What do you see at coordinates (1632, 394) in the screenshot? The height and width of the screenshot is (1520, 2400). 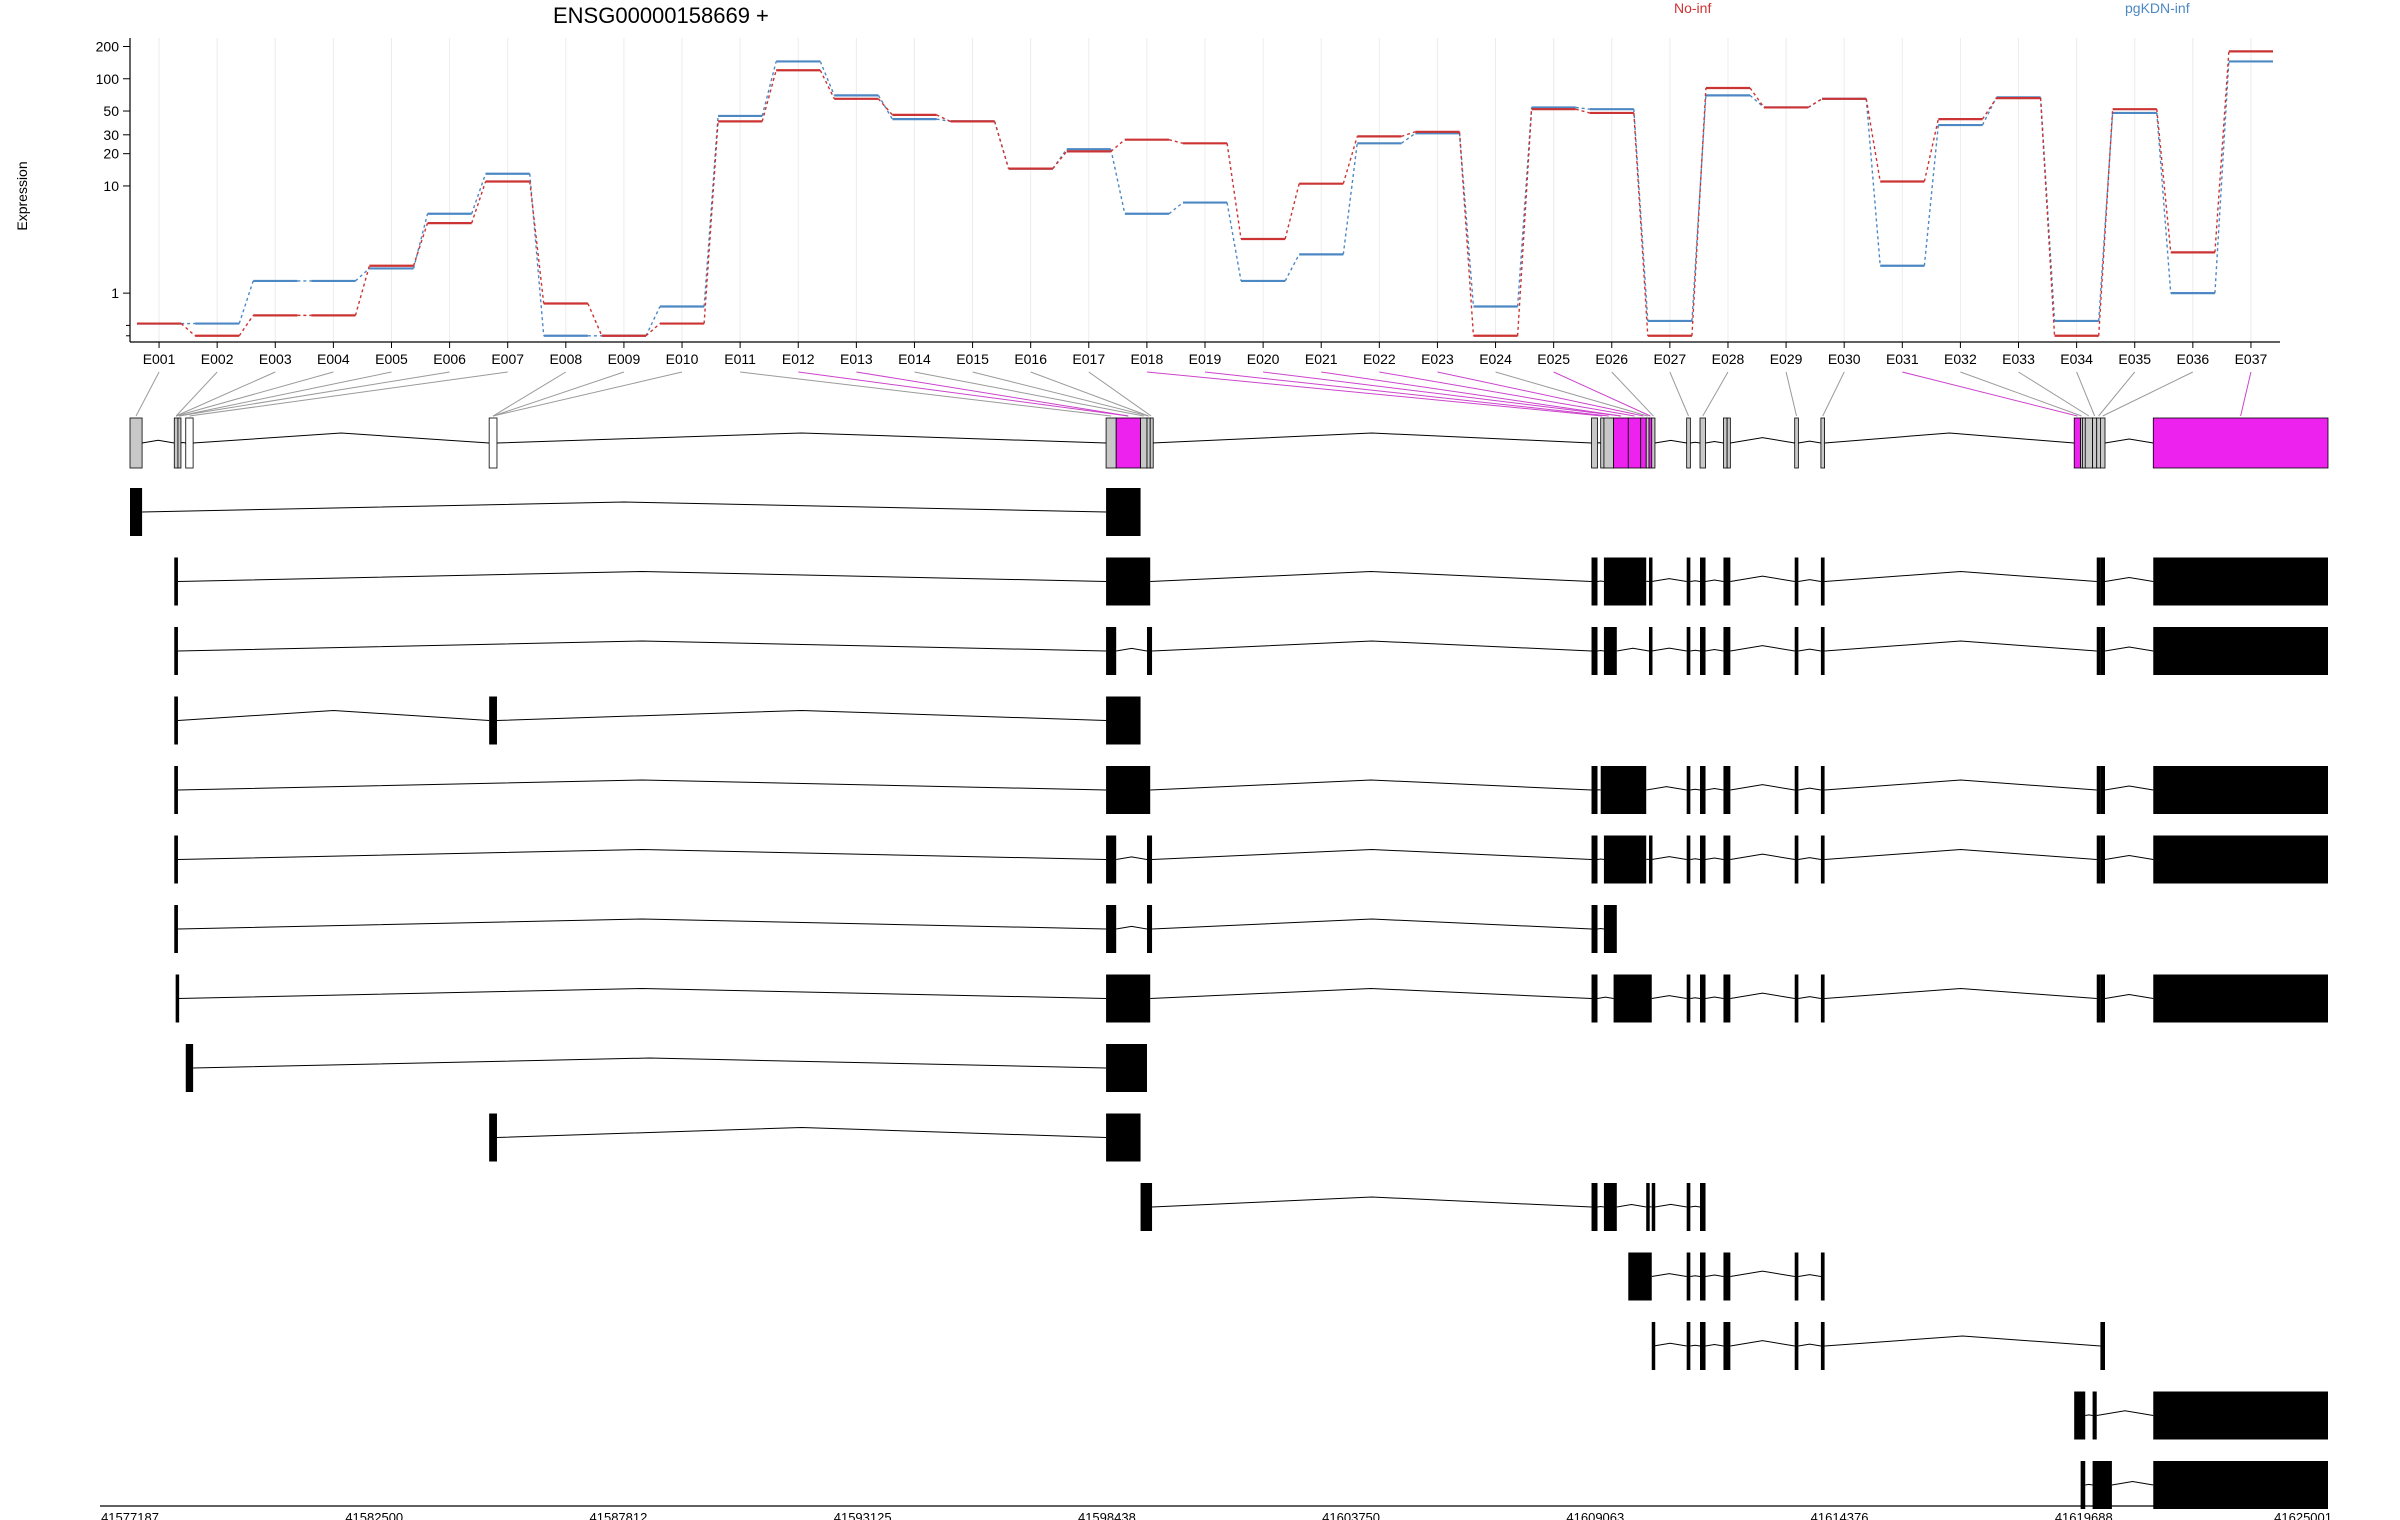 I see `connector-E026` at bounding box center [1632, 394].